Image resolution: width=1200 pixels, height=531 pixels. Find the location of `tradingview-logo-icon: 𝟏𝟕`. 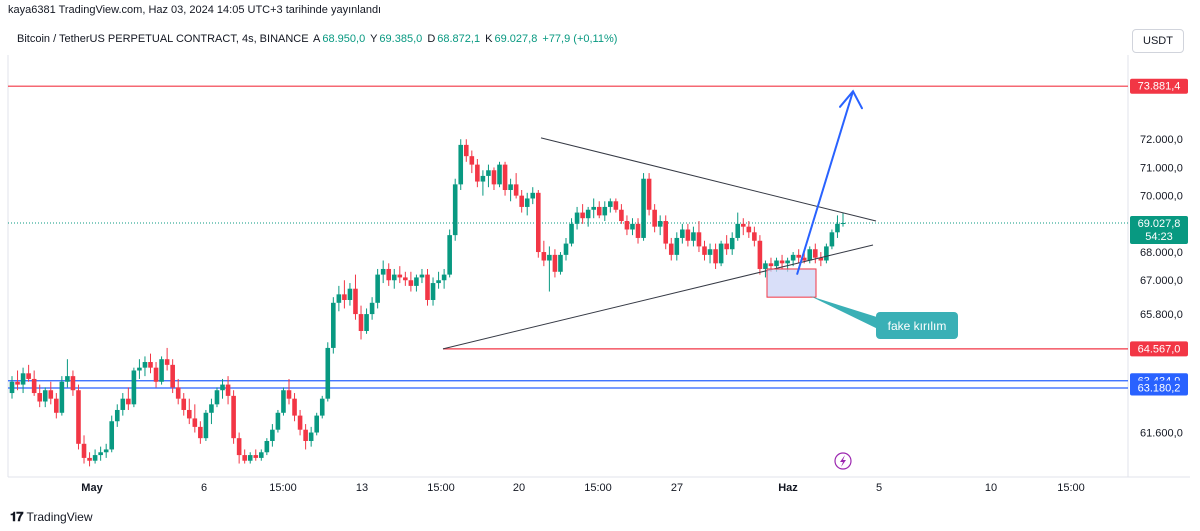

tradingview-logo-icon: 𝟏𝟕 is located at coordinates (17, 516).